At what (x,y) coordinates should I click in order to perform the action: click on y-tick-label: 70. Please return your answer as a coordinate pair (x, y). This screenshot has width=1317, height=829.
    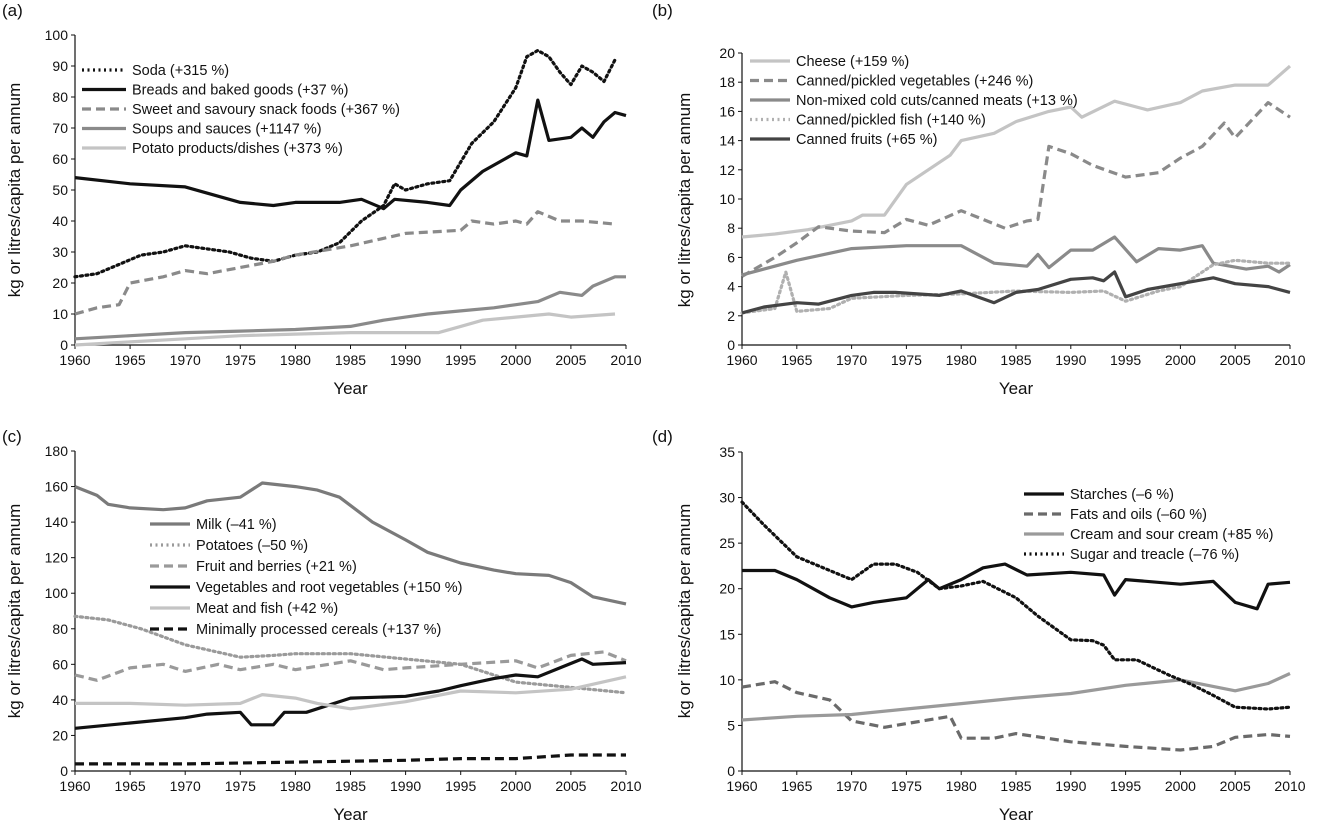
    Looking at the image, I should click on (60, 128).